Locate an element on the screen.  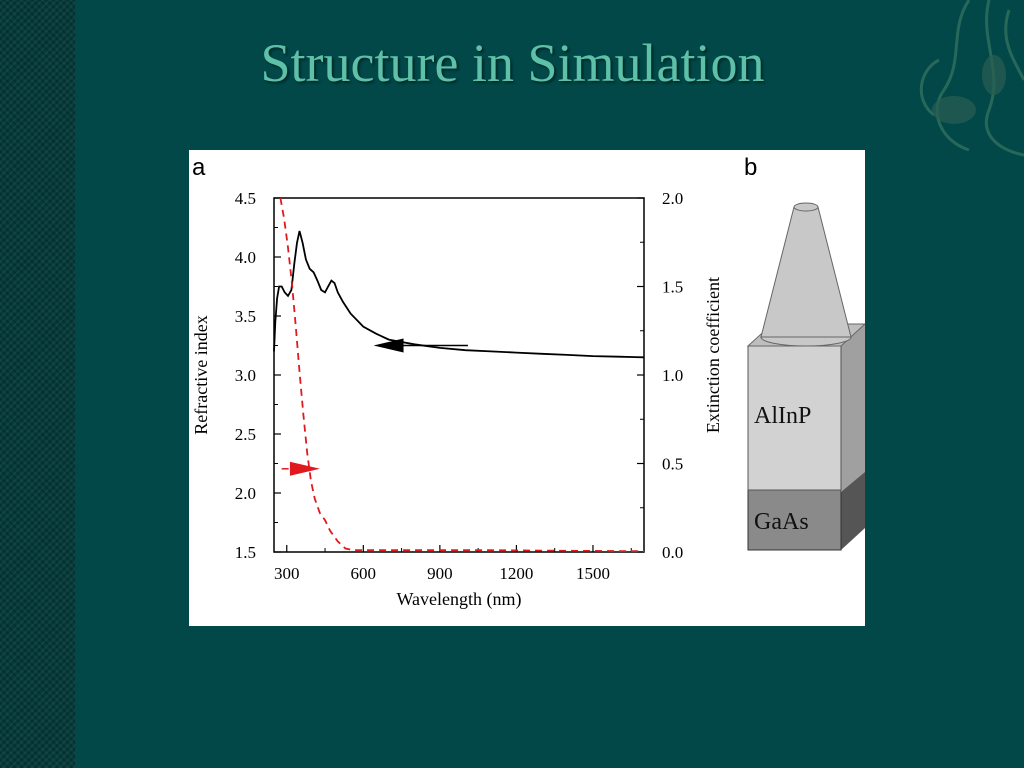
y-right-axis-label: Extinction coefficient is located at coordinates (713, 355).